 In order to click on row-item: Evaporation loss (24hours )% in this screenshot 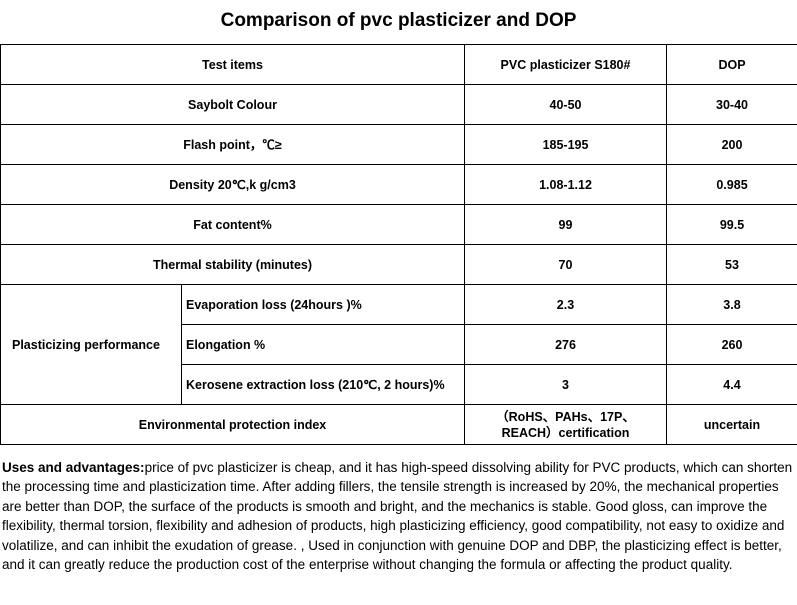, I will do `click(323, 304)`.